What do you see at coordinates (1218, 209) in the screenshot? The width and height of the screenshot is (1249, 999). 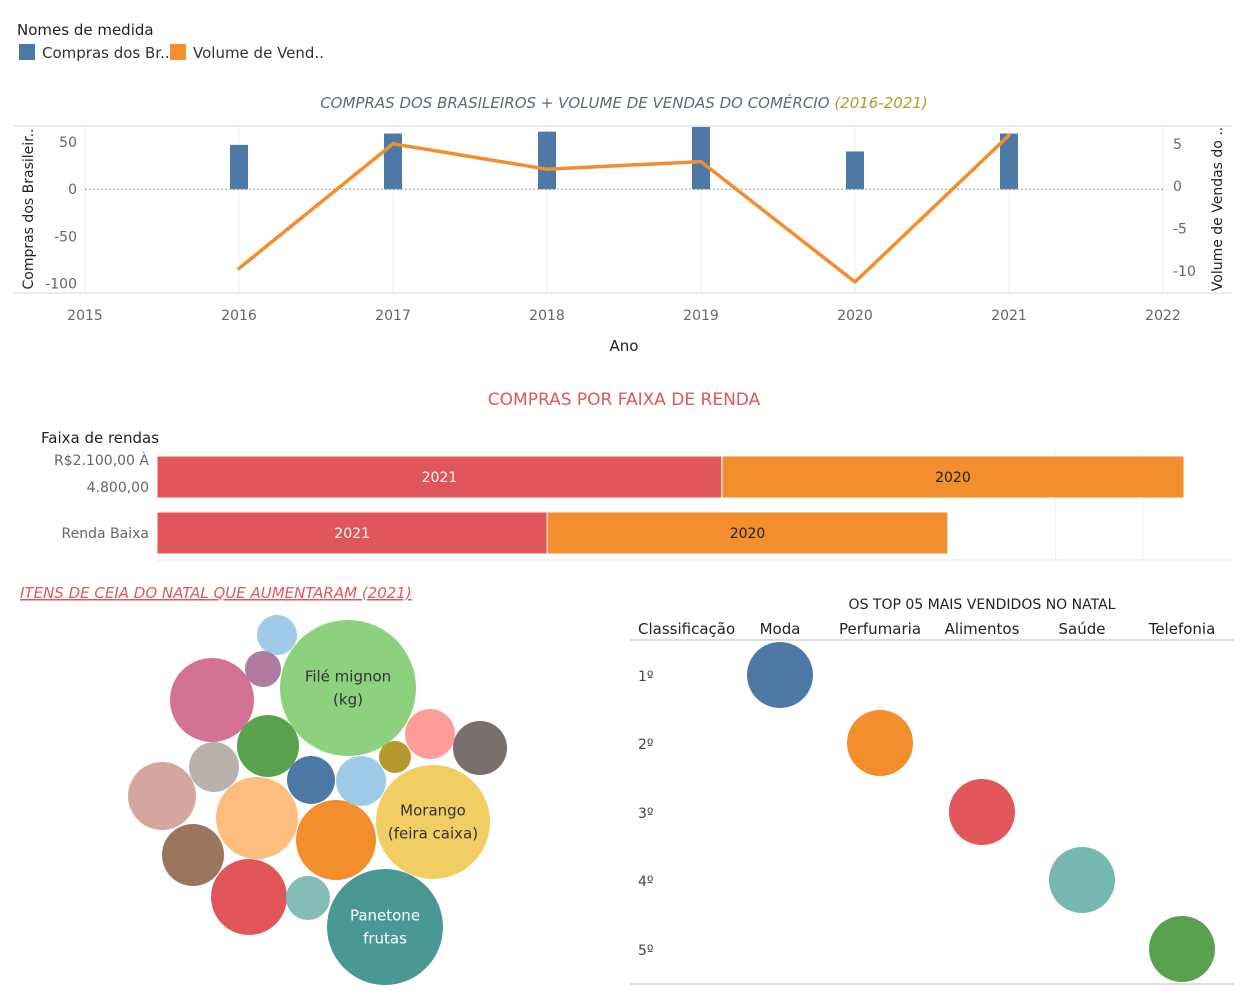 I see `combo-chart-y2label: Volume de Vendas do ..` at bounding box center [1218, 209].